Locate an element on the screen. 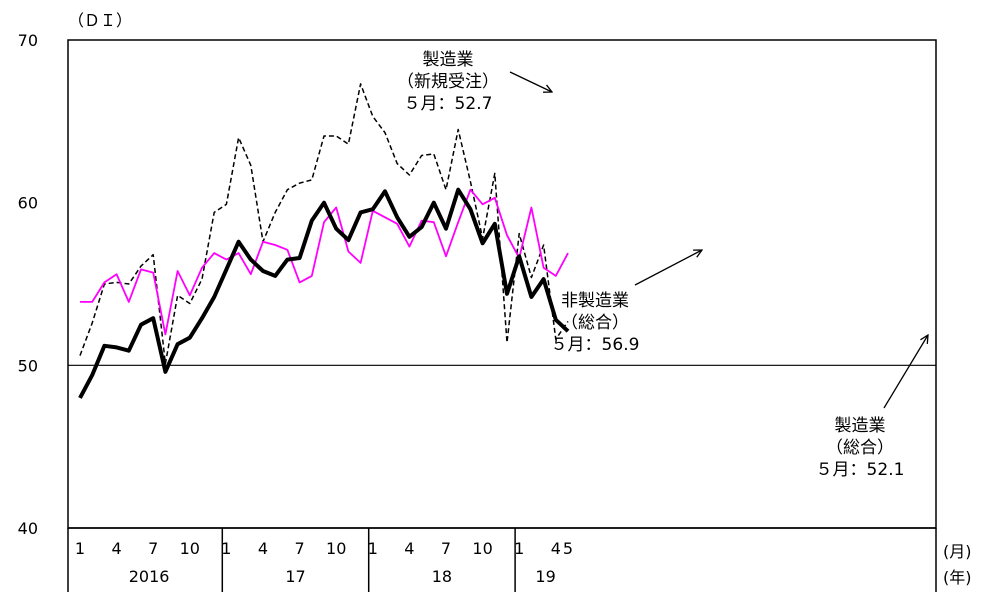 The image size is (996, 592). annotation-text: ５月：52.1 is located at coordinates (860, 470).